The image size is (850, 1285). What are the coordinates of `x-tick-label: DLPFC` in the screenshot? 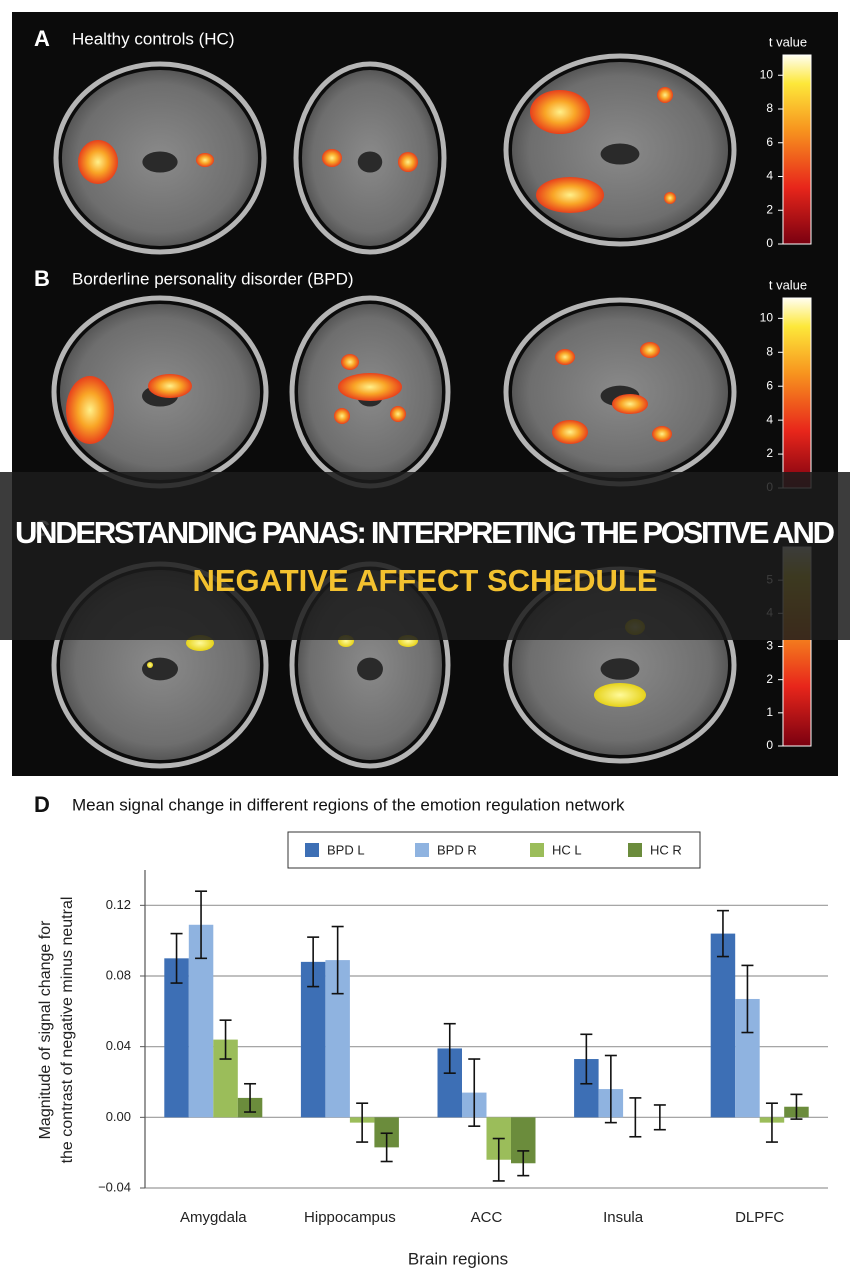 It's located at (759, 1217).